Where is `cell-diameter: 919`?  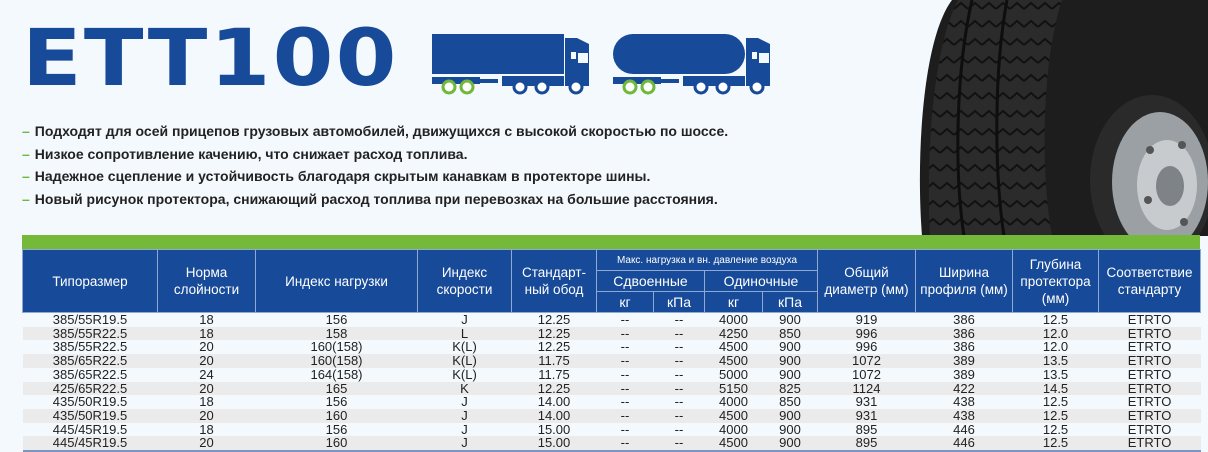 cell-diameter: 919 is located at coordinates (866, 319).